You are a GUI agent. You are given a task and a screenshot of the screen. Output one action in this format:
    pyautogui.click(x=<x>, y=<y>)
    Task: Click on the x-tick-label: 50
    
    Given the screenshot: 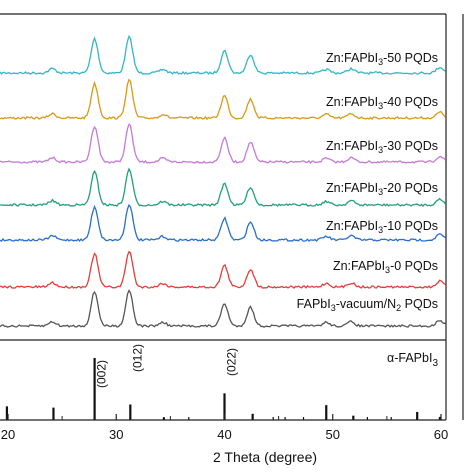 What is the action you would take?
    pyautogui.click(x=333, y=434)
    